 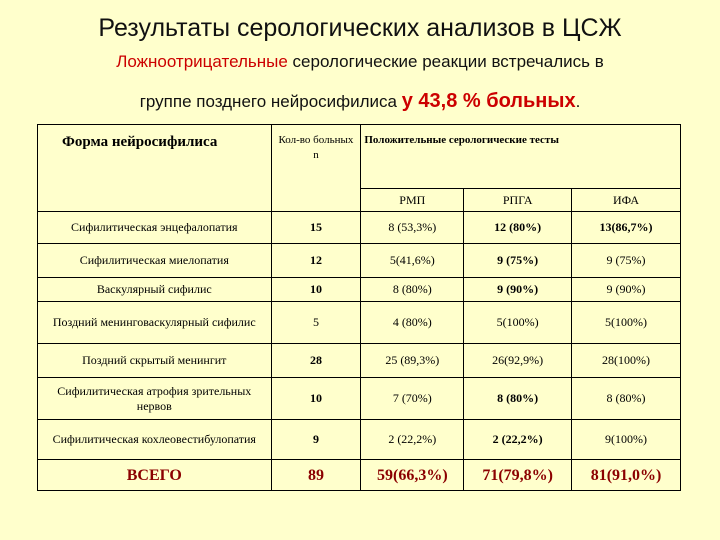 What do you see at coordinates (518, 289) in the screenshot?
I see `cell-rpga: 9 (90%)` at bounding box center [518, 289].